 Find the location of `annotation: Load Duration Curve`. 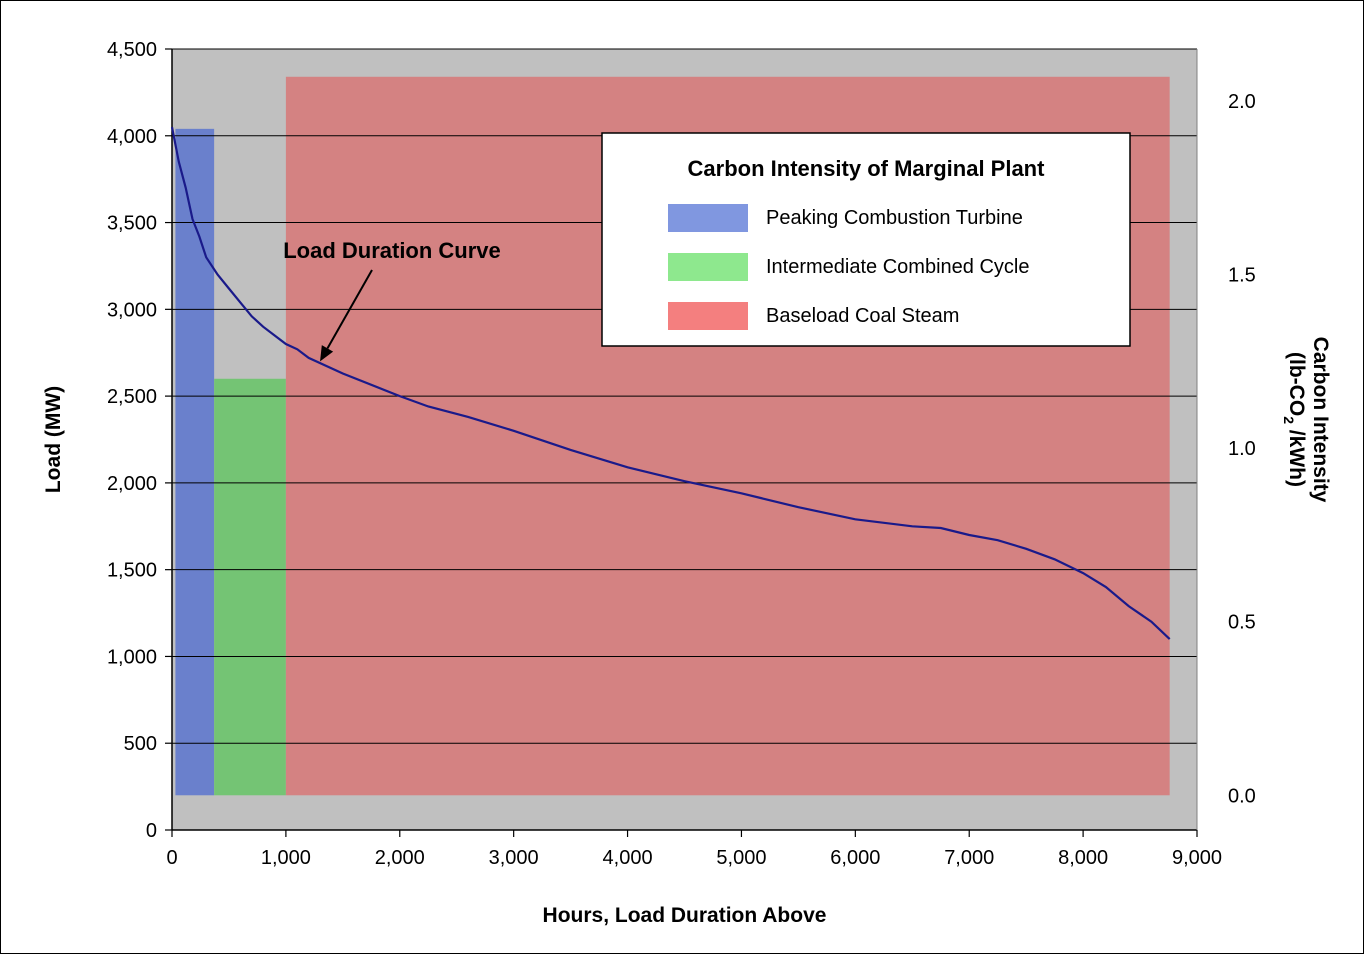

annotation: Load Duration Curve is located at coordinates (392, 300).